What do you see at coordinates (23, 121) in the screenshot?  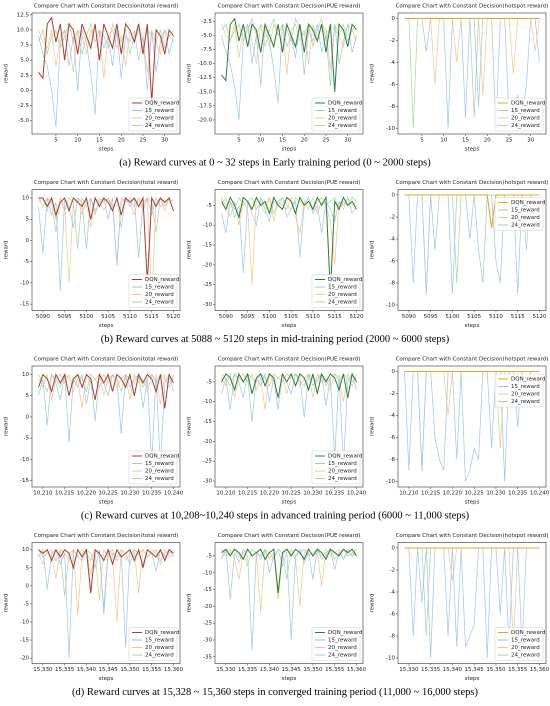 I see `y-tick-label: -5.0` at bounding box center [23, 121].